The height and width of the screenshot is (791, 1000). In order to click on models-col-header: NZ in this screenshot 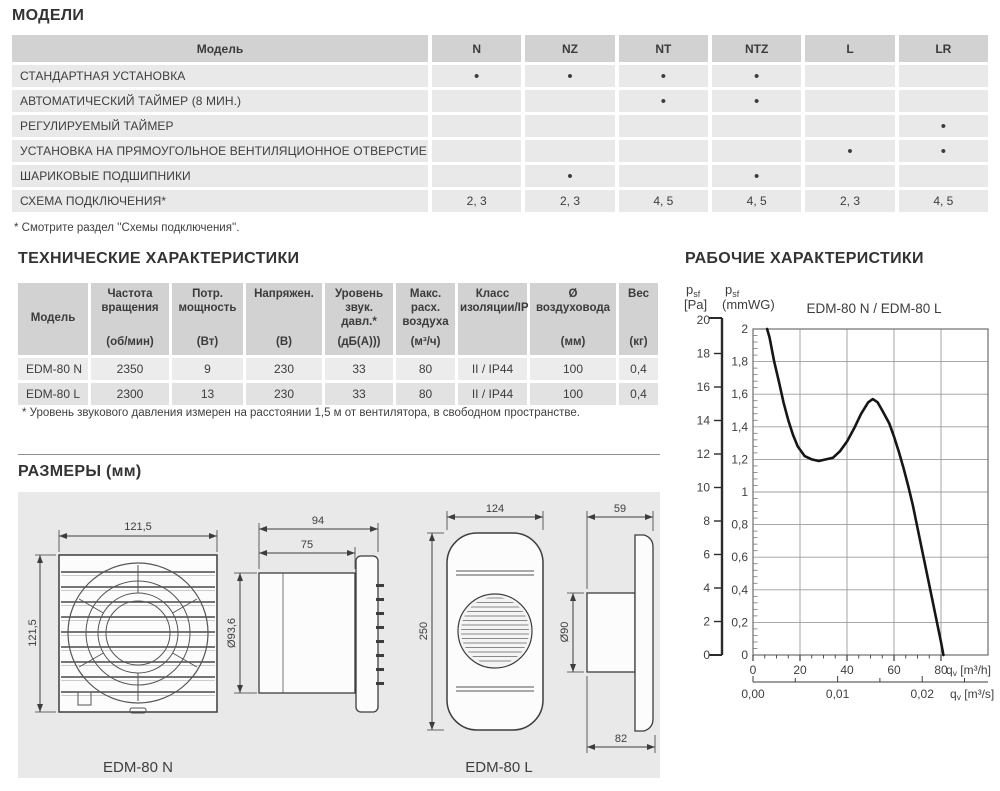, I will do `click(570, 48)`.